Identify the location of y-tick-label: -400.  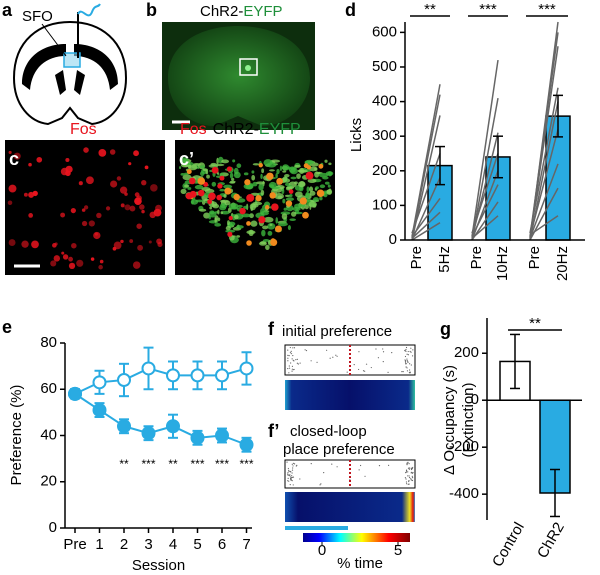
(464, 493).